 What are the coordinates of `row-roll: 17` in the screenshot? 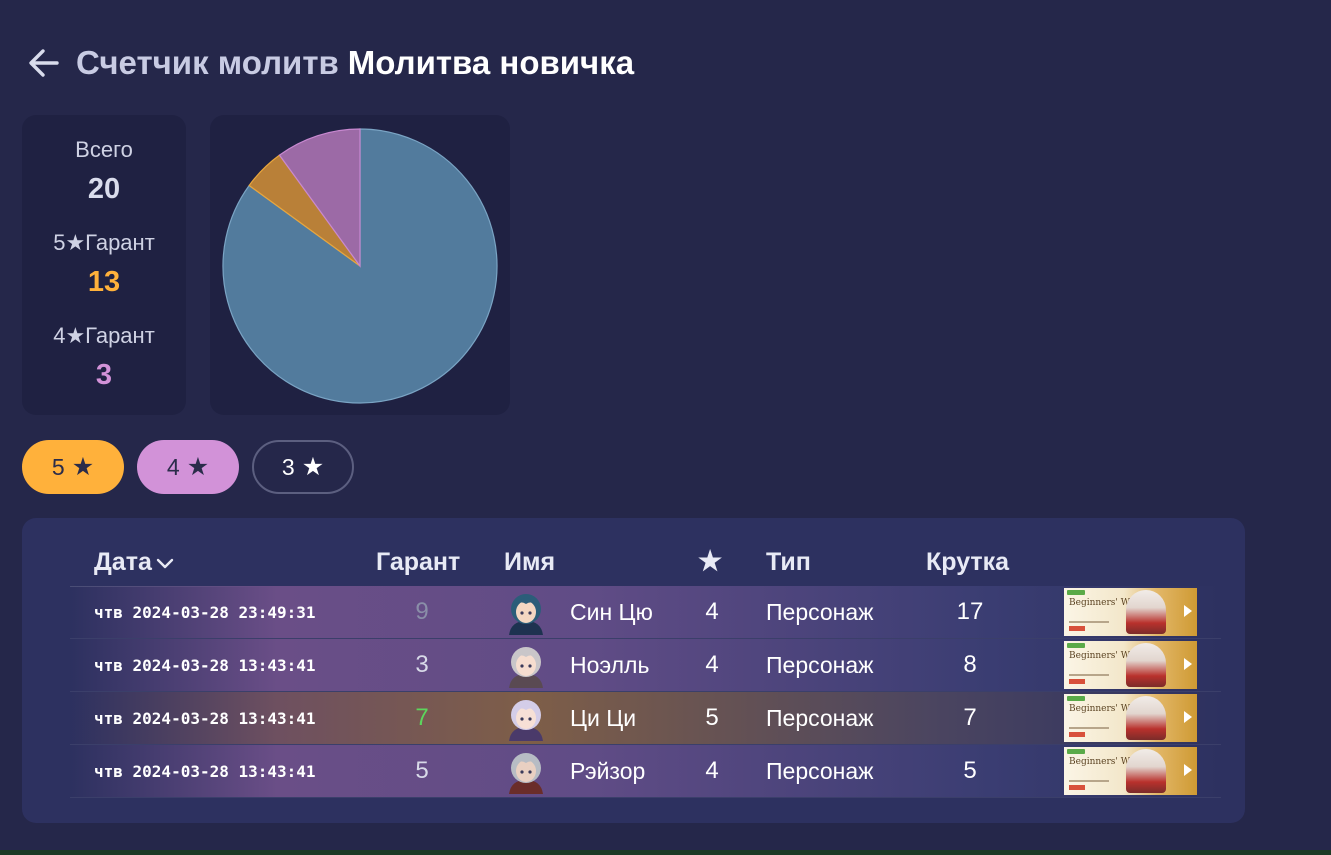 It's located at (970, 611).